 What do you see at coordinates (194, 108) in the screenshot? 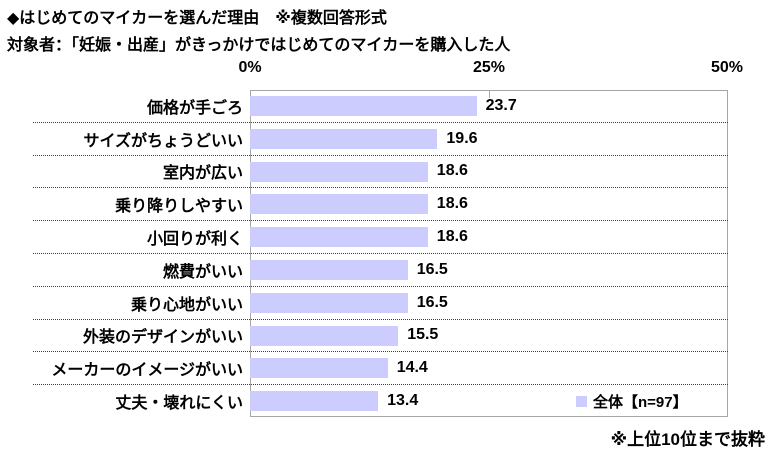
I see `category-label: 価格が手ごろ` at bounding box center [194, 108].